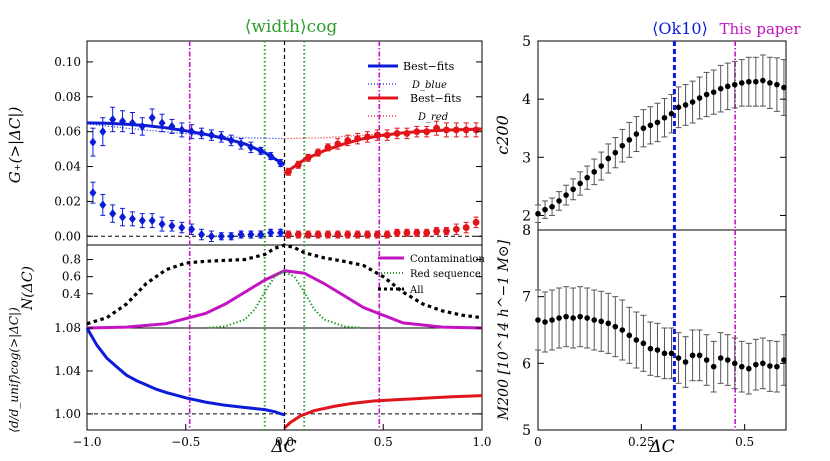  Describe the element at coordinates (416, 290) in the screenshot. I see `legend-all-label: All` at that location.